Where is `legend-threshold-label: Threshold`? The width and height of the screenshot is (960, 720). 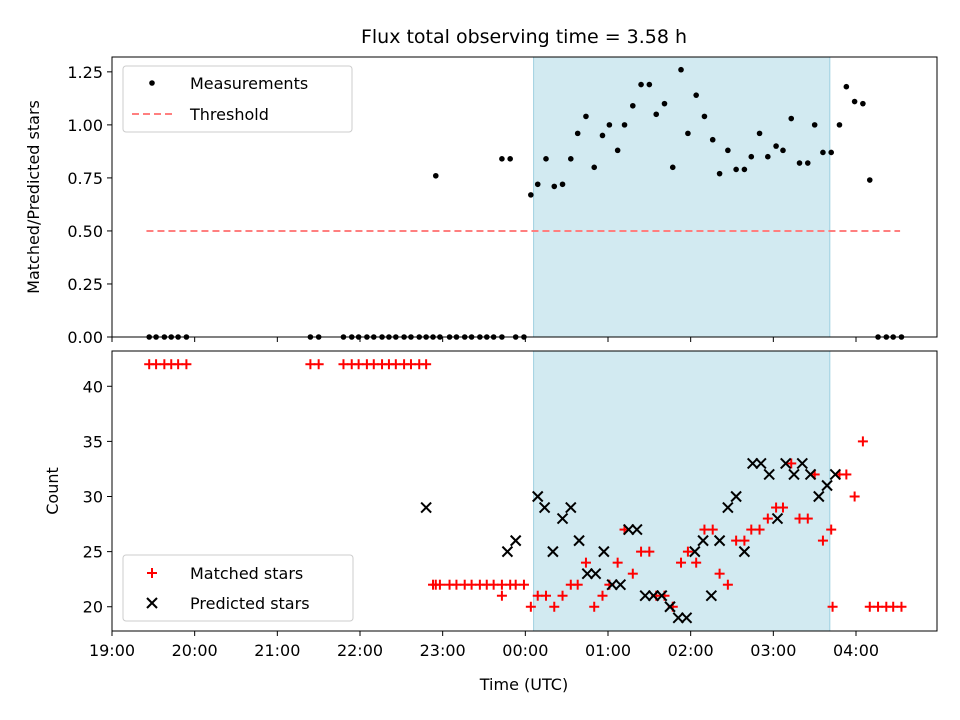 legend-threshold-label: Threshold is located at coordinates (229, 114).